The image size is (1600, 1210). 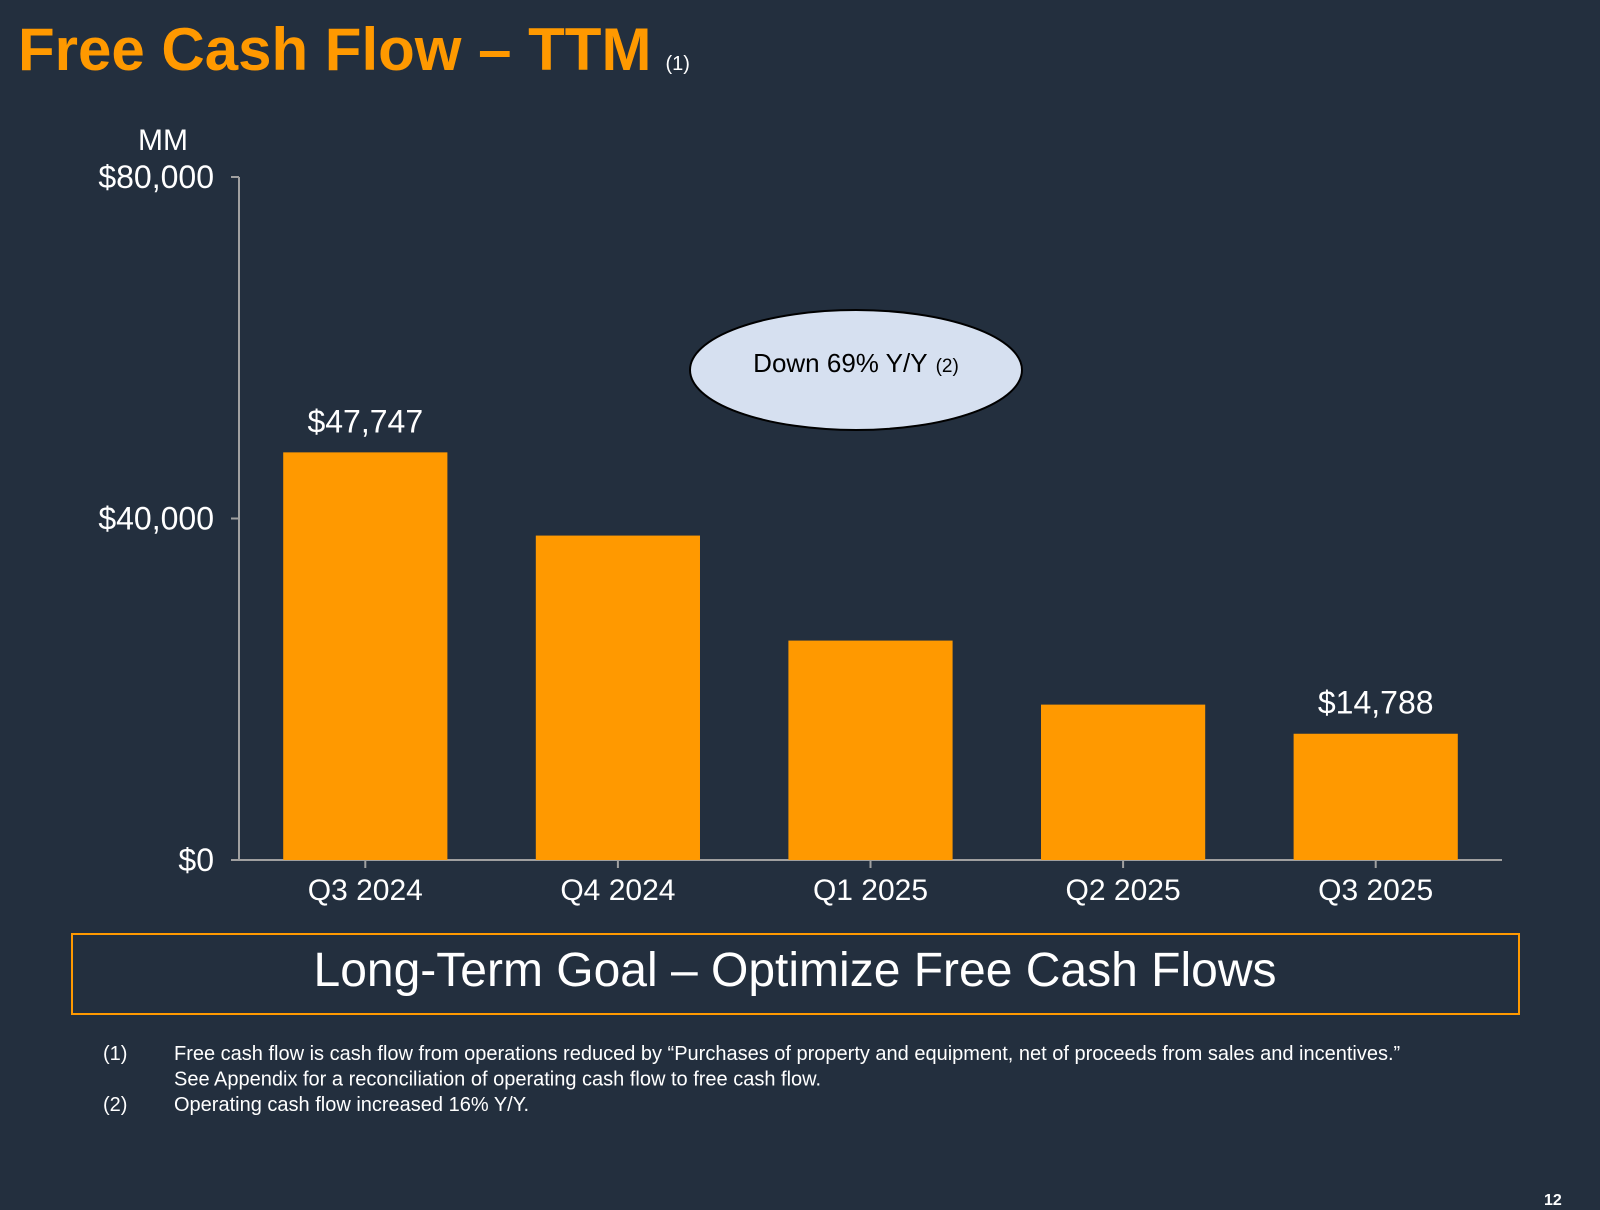 What do you see at coordinates (115, 1054) in the screenshot?
I see `footnote-marker: (1)` at bounding box center [115, 1054].